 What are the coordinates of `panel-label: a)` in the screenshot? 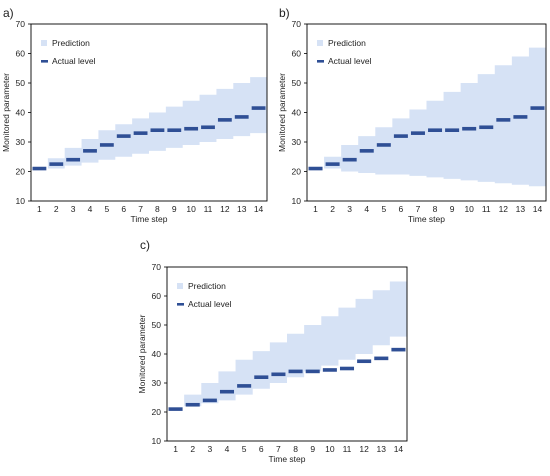 It's located at (8, 13).